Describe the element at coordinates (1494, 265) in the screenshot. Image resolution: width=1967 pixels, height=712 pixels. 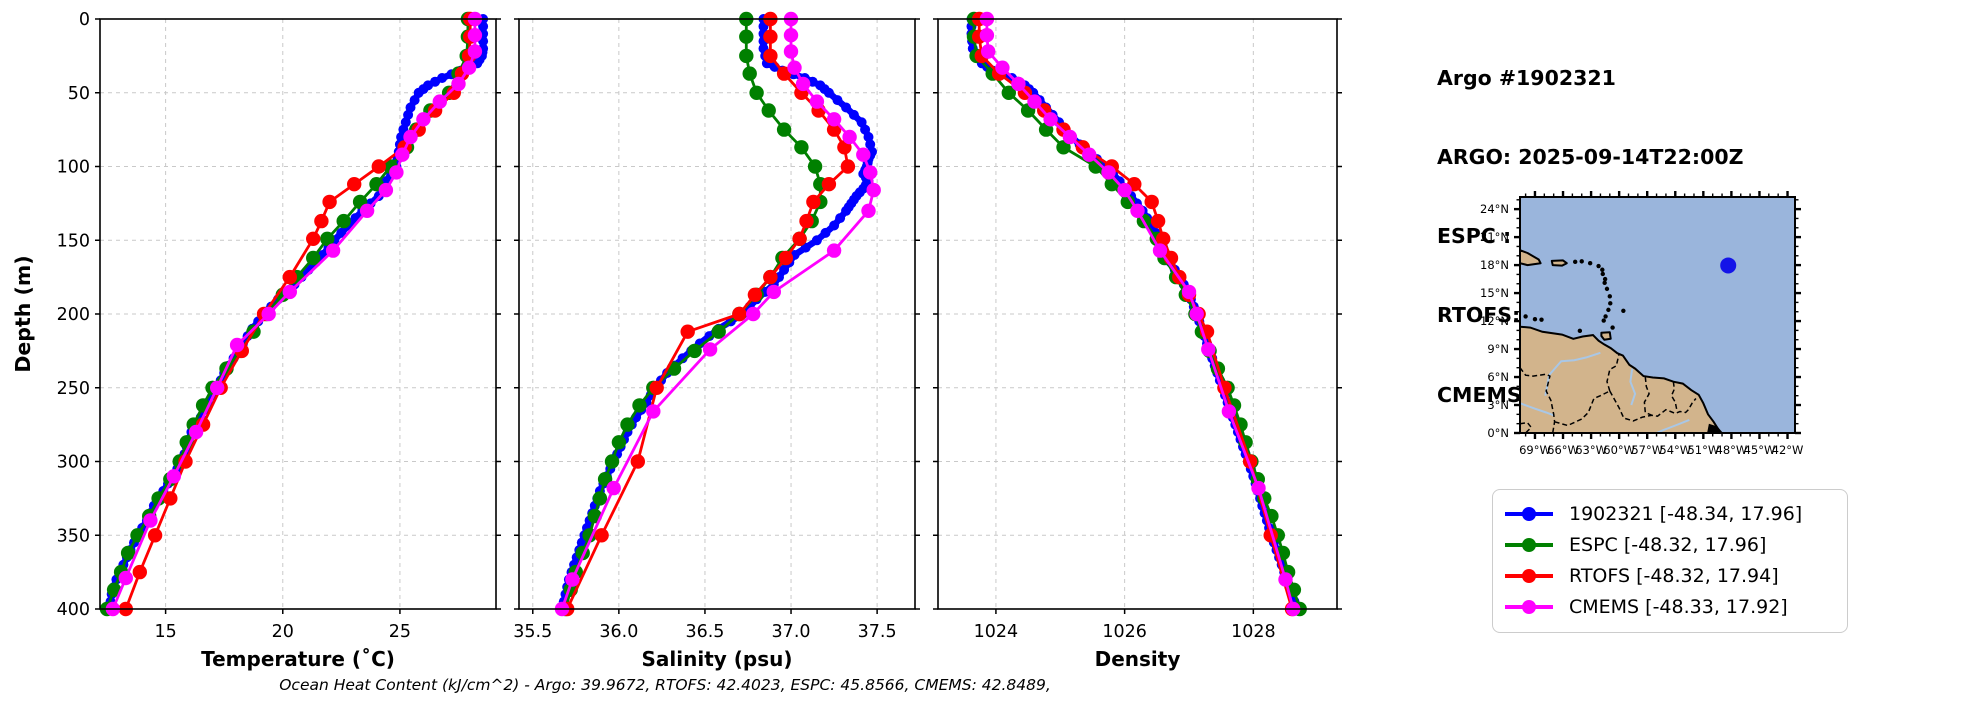
I see `map-lat-label: 18°N` at that location.